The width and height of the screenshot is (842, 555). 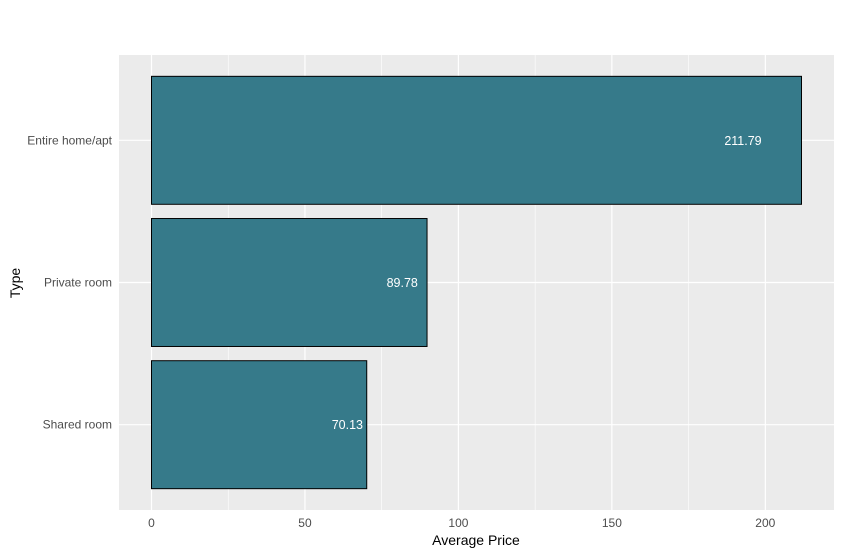 I want to click on data-label: 70.13, so click(x=347, y=425).